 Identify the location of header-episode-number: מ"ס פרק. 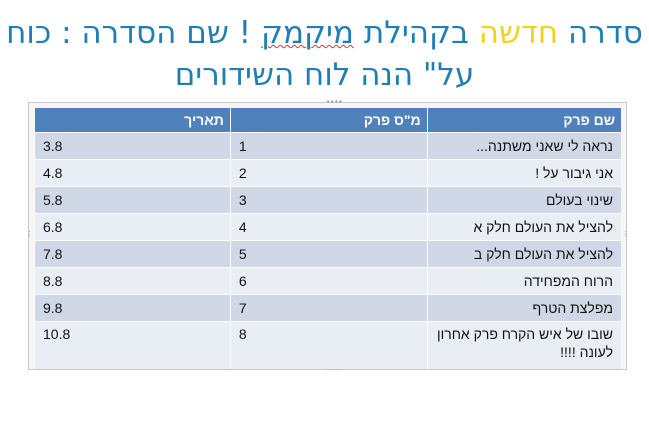
(328, 120).